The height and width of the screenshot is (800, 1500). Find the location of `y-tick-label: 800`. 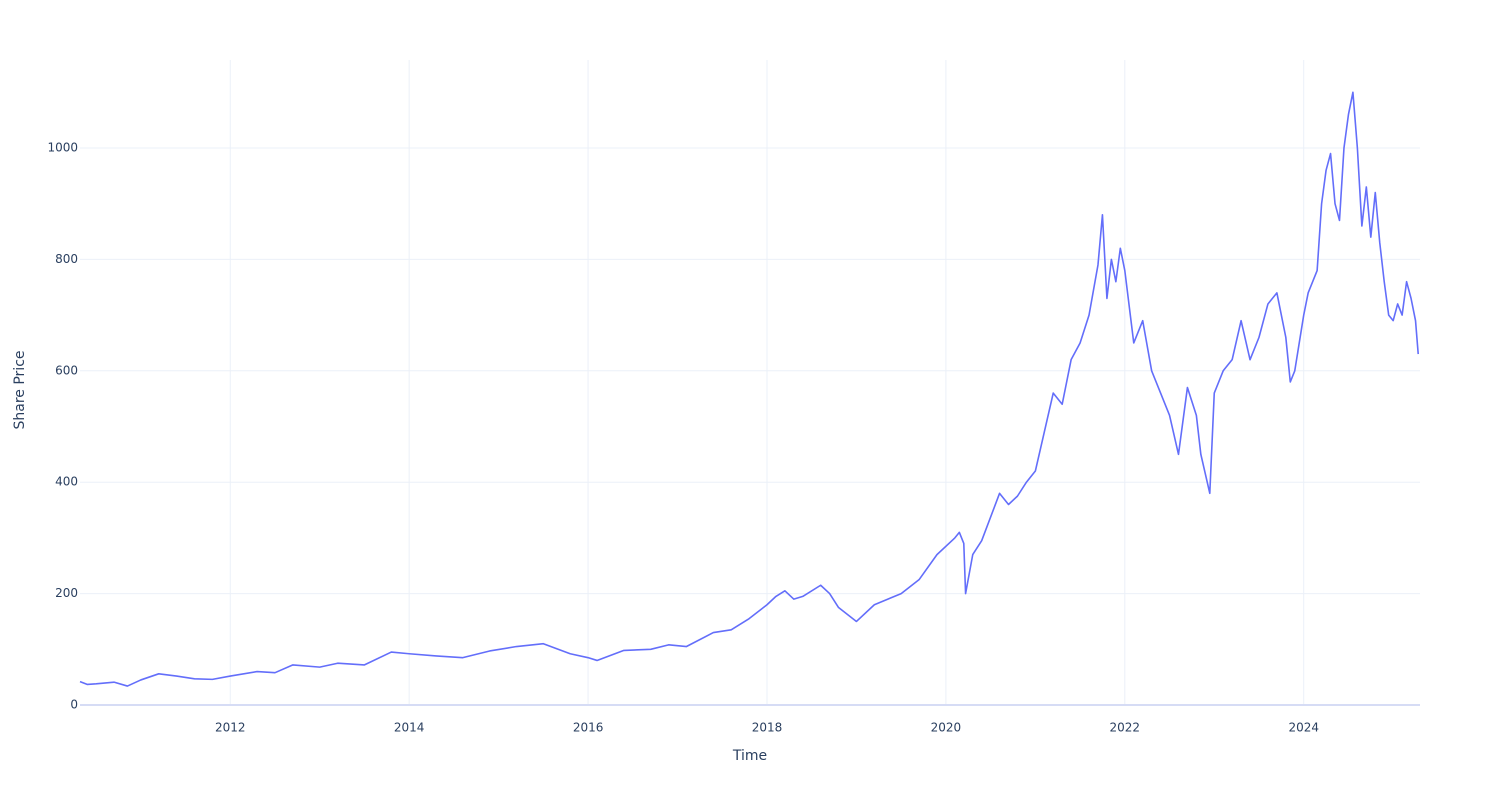

y-tick-label: 800 is located at coordinates (66, 259).